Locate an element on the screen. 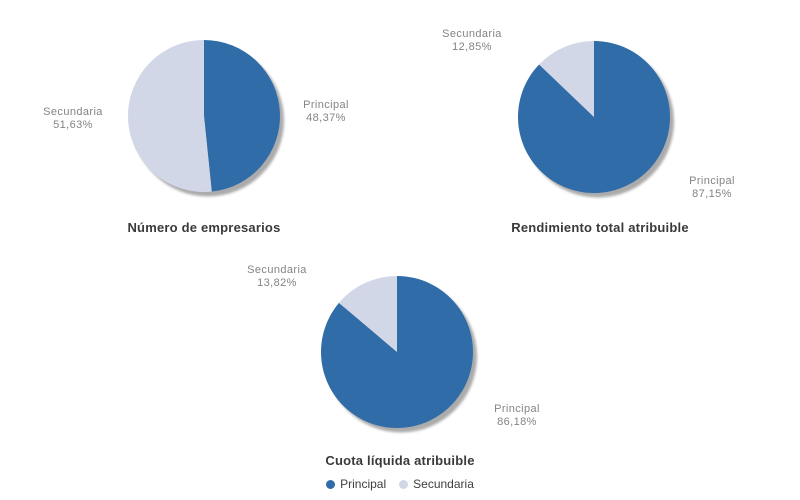  pie-rendimiento-total-atribuible is located at coordinates (595, 119).